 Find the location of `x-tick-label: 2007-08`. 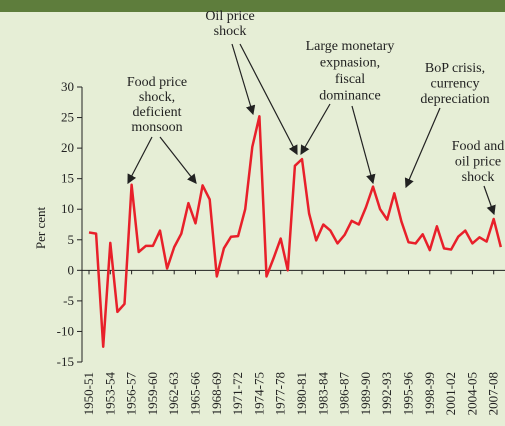

x-tick-label: 2007-08 is located at coordinates (493, 393).